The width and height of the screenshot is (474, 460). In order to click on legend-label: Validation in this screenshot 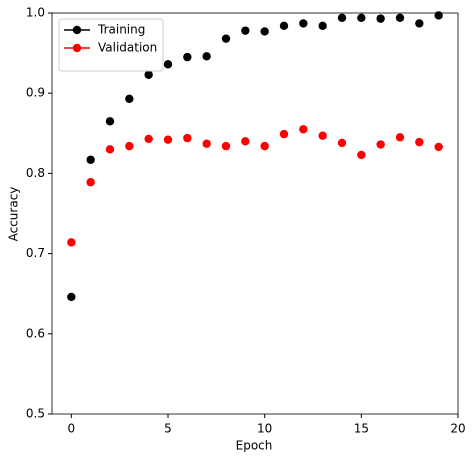, I will do `click(127, 48)`.